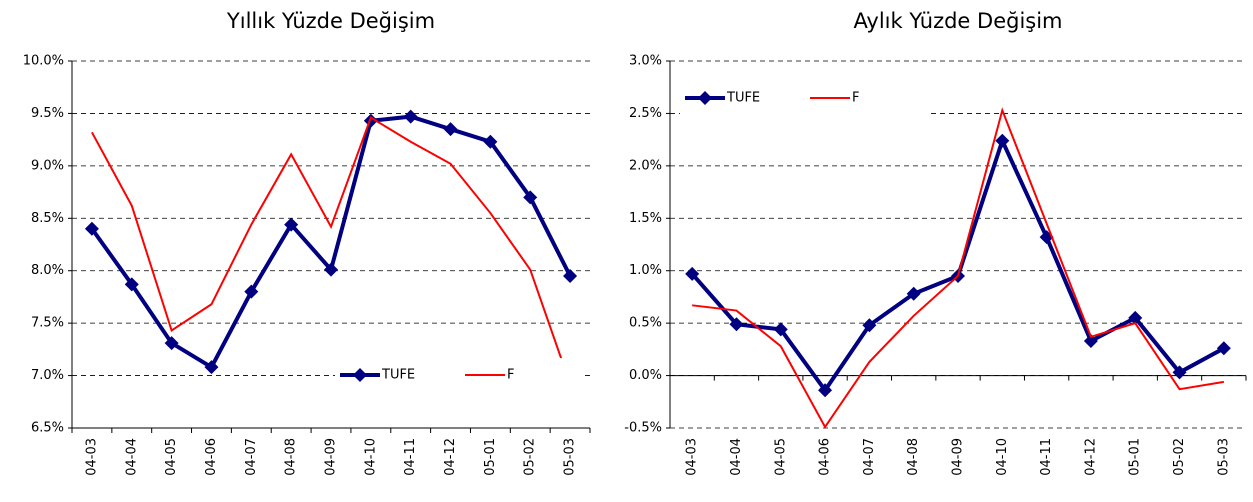 This screenshot has width=1253, height=502. Describe the element at coordinates (645, 165) in the screenshot. I see `y-tick-label: 2.0%` at that location.